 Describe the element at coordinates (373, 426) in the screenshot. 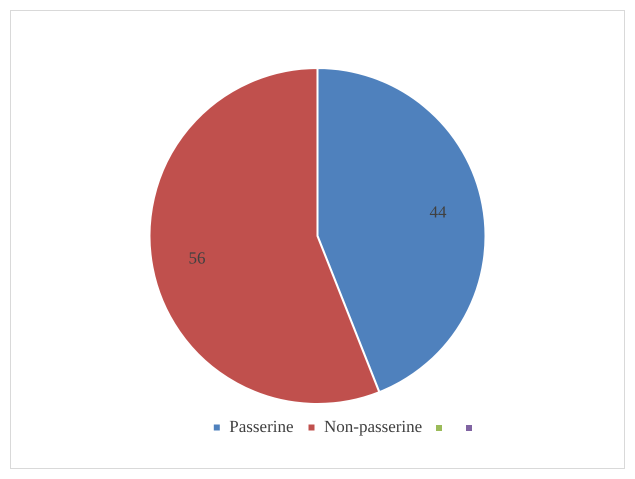

I see `legend-label: Non-passerine` at that location.